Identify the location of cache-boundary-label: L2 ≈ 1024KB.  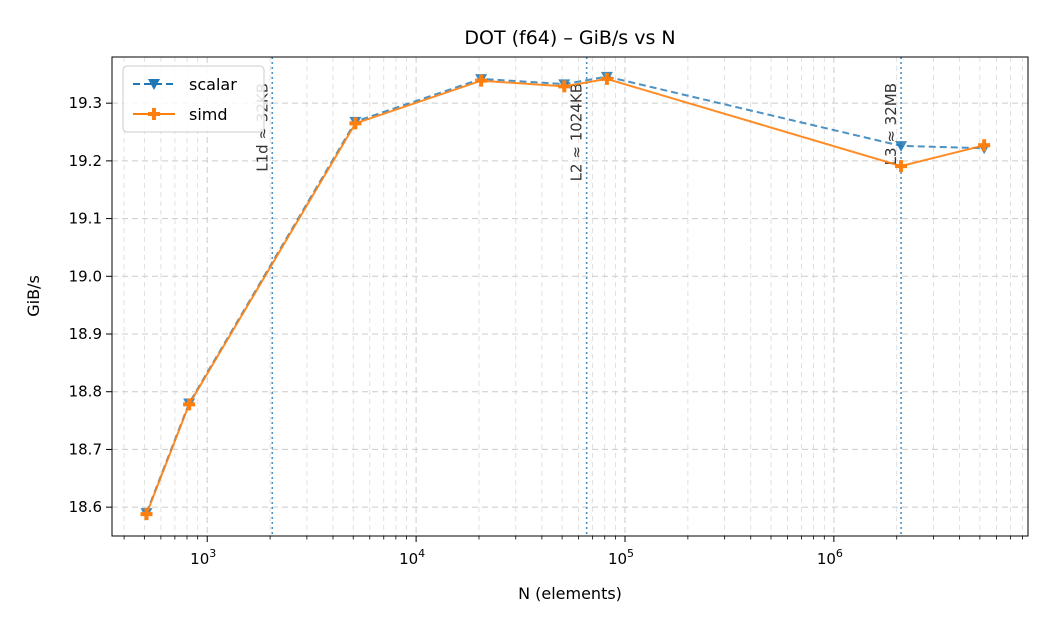
(577, 132).